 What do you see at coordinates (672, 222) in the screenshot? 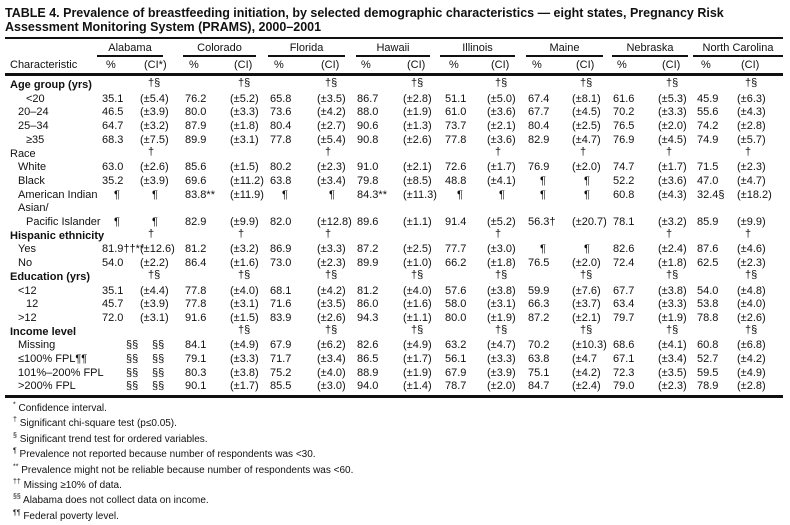
I see `ci-cell: (±3.2)` at bounding box center [672, 222].